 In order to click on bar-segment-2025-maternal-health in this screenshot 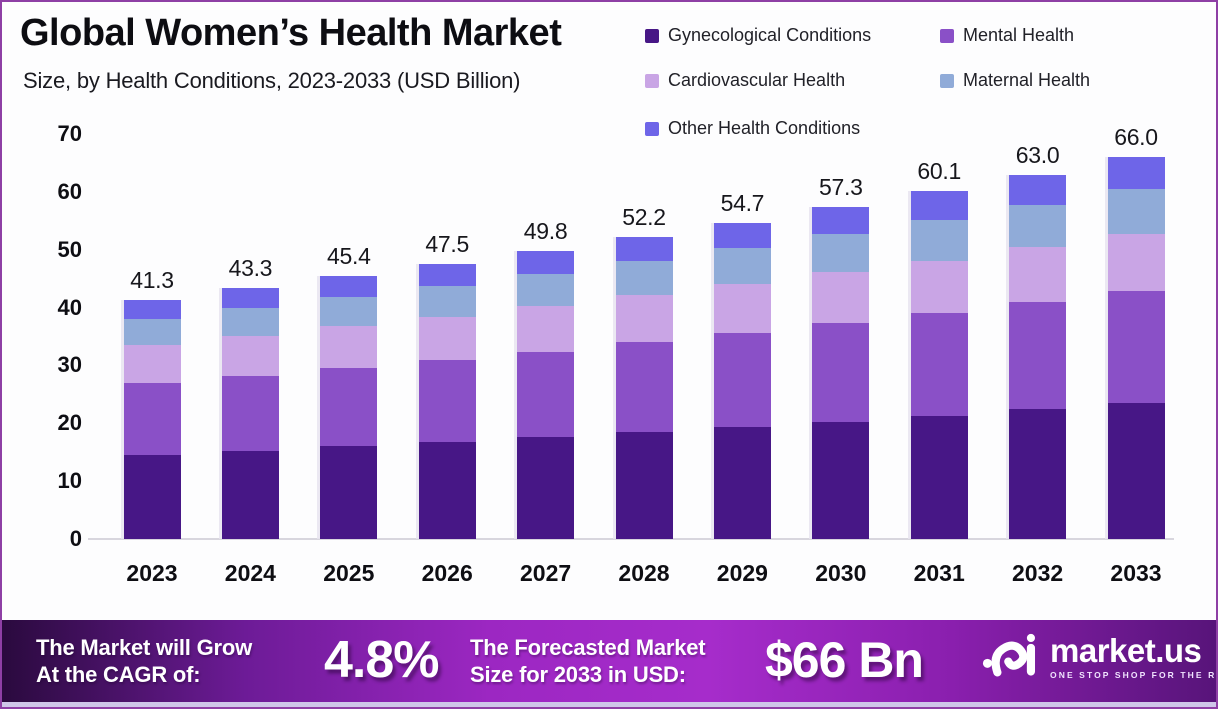, I will do `click(349, 311)`.